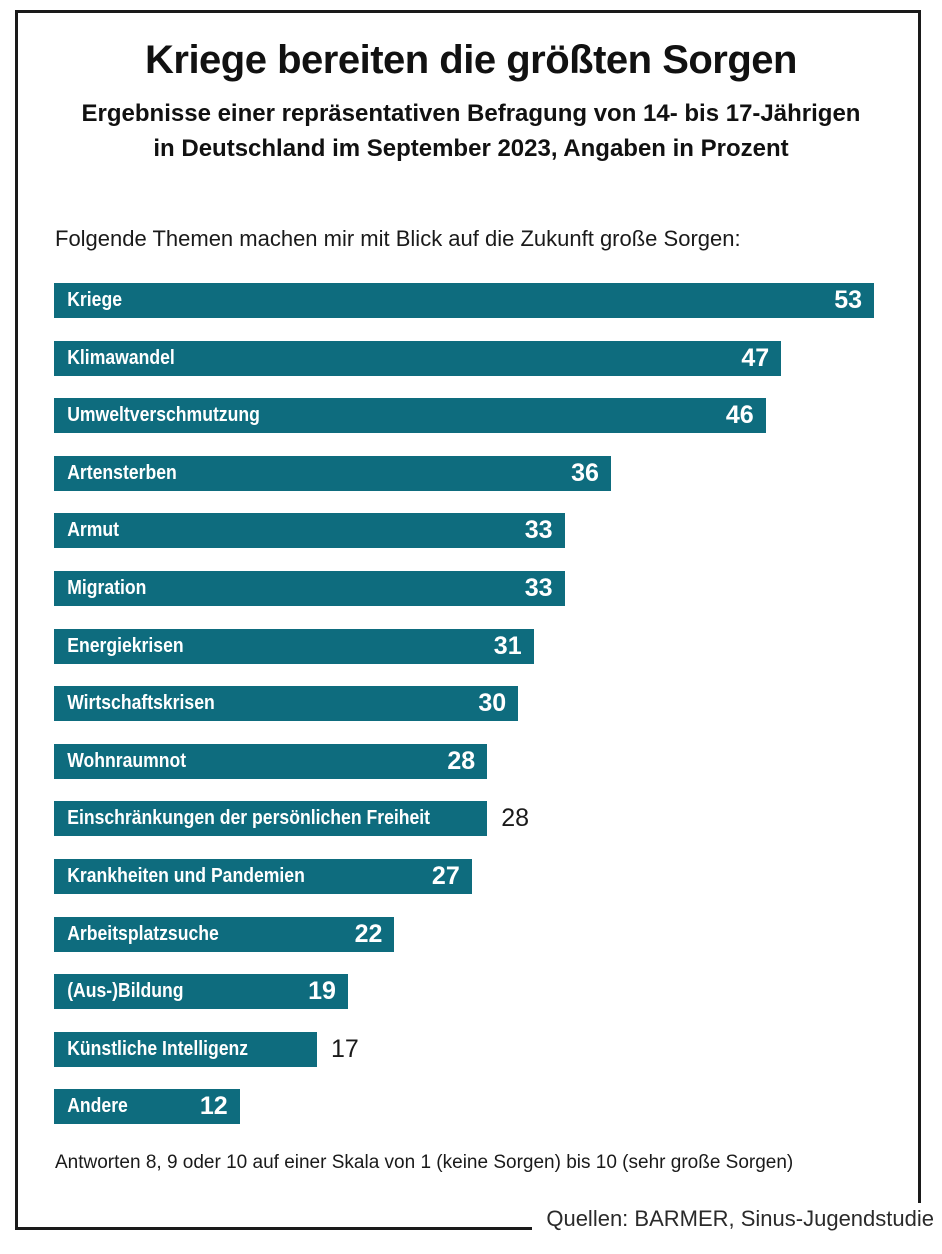 The image size is (942, 1254). I want to click on bar-row: Krankheiten und Pandemien 27, so click(464, 876).